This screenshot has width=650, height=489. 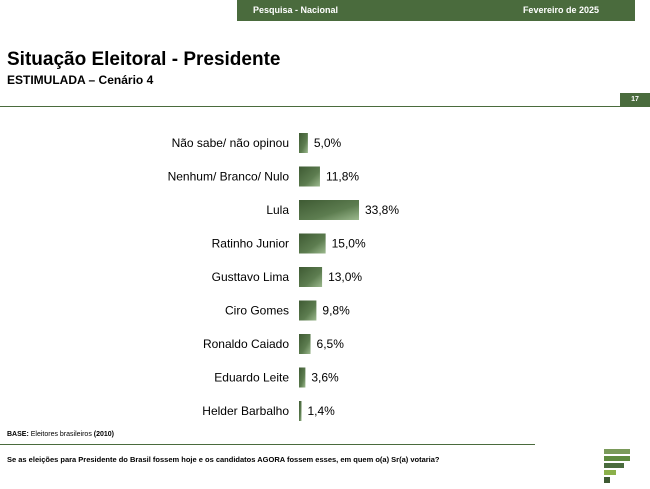 I want to click on category-label: Eduardo Leite, so click(x=251, y=378).